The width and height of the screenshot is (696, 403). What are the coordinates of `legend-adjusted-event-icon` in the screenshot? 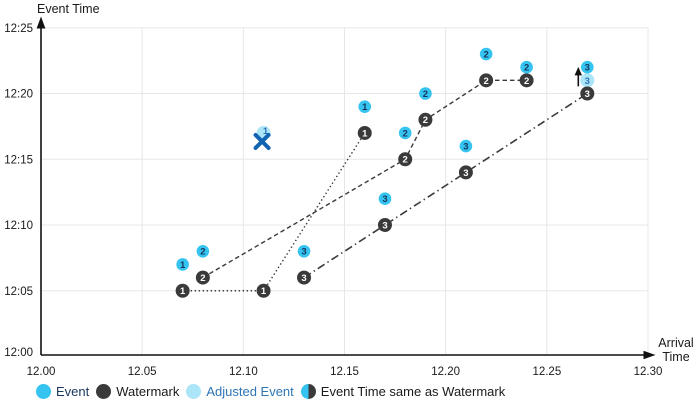 It's located at (194, 391).